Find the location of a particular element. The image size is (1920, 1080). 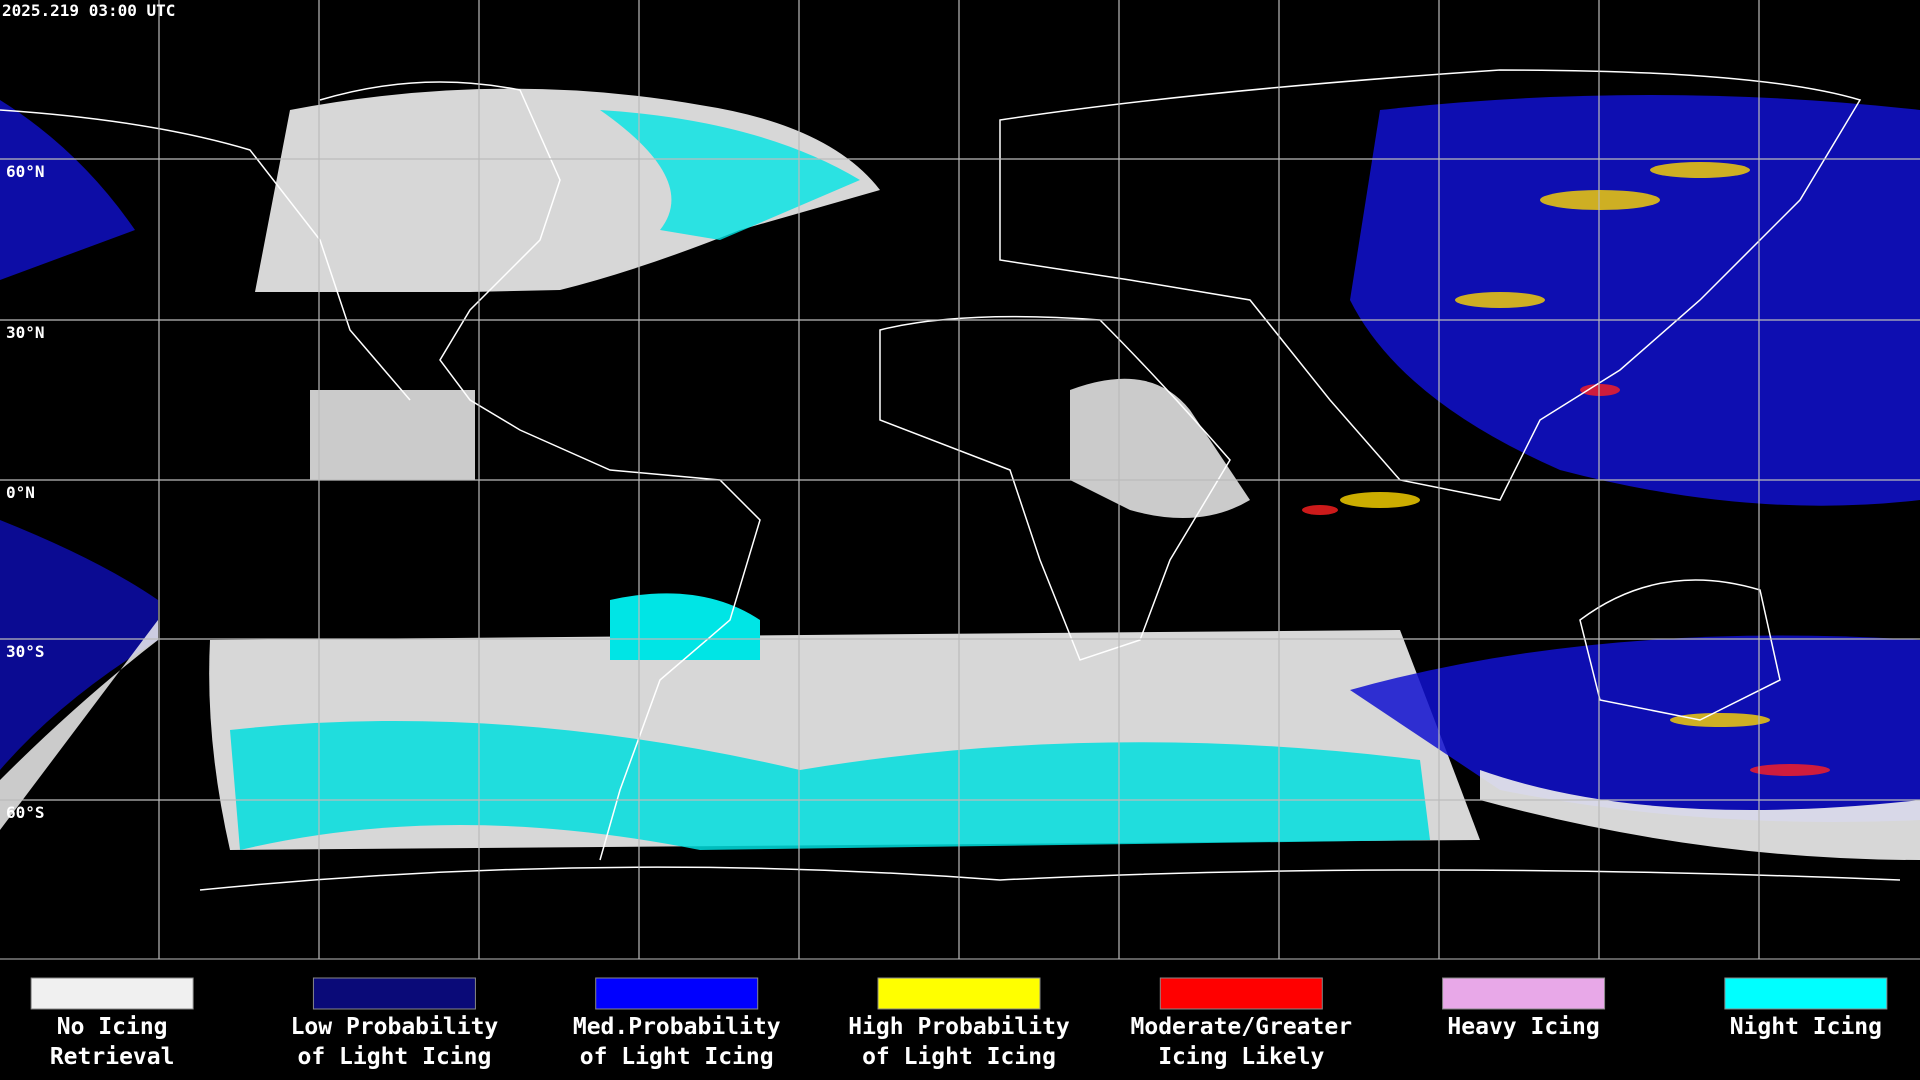

timestamp: 2025.219 03:00 UTC is located at coordinates (88, 10).